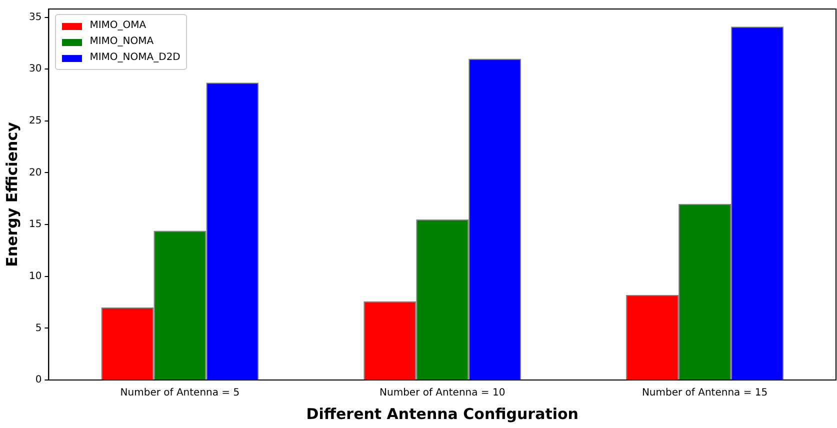  I want to click on y-tick-label: 0, so click(38, 380).